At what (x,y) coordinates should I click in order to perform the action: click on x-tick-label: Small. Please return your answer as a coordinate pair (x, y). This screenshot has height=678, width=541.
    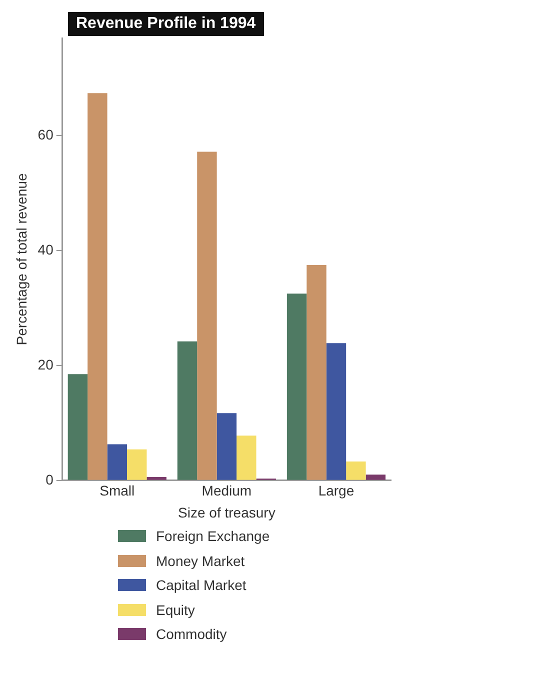
    Looking at the image, I should click on (117, 490).